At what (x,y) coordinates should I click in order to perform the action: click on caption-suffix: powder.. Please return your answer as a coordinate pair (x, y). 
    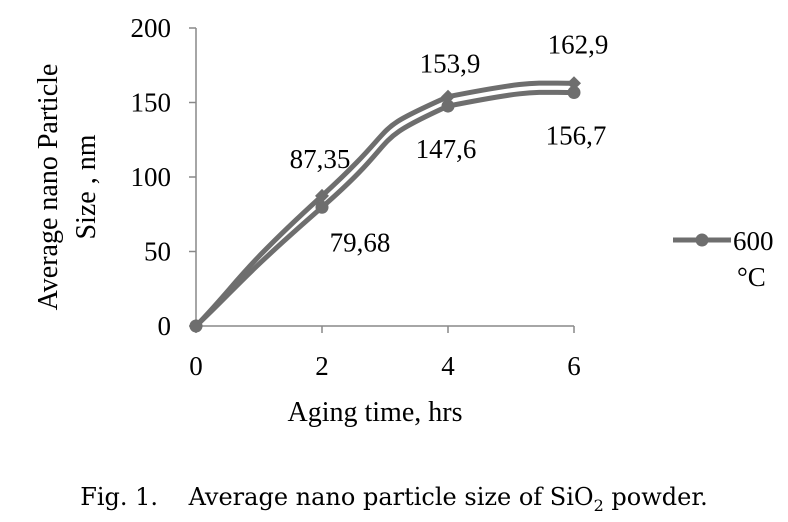
    Looking at the image, I should click on (655, 497).